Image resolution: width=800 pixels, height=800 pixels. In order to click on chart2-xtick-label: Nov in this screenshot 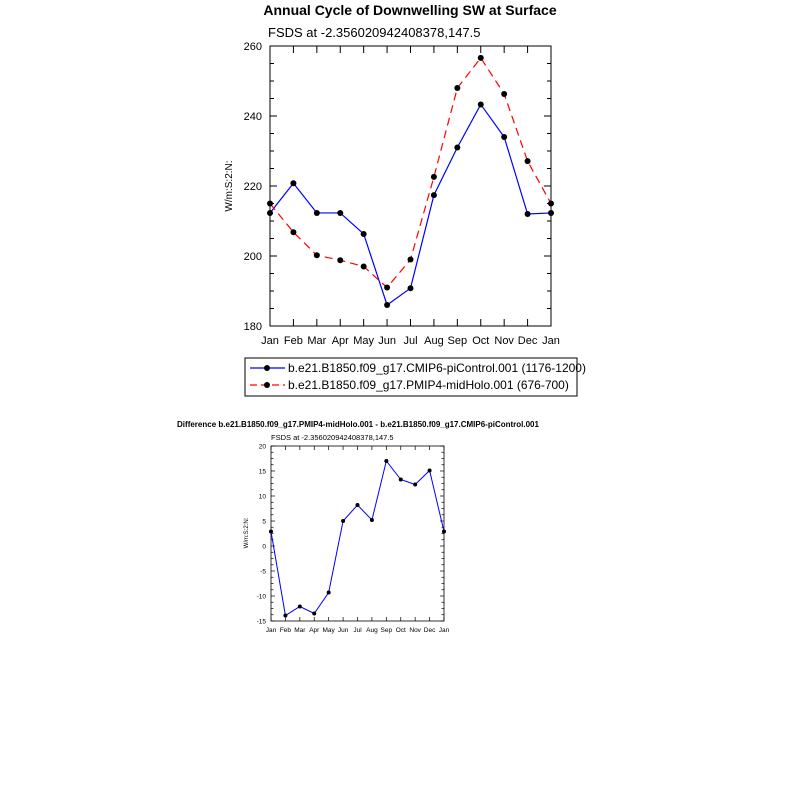, I will do `click(415, 630)`.